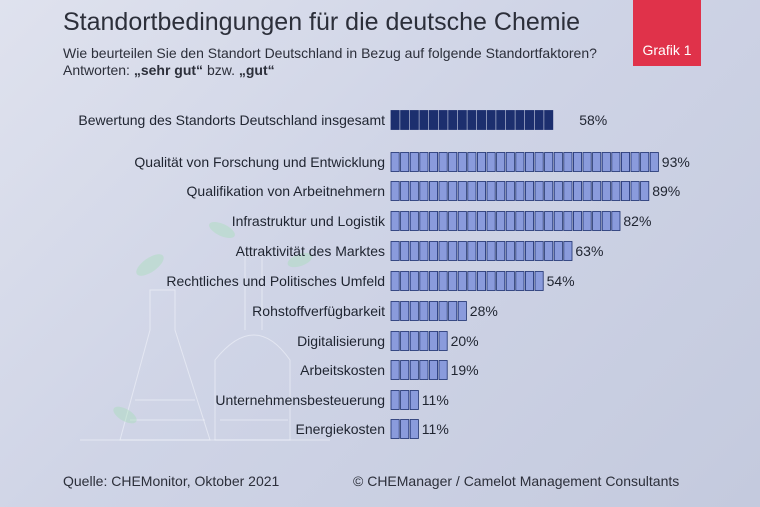 This screenshot has height=507, width=760. Describe the element at coordinates (168, 70) in the screenshot. I see `answers-sehr-gut: „sehr gut“` at that location.